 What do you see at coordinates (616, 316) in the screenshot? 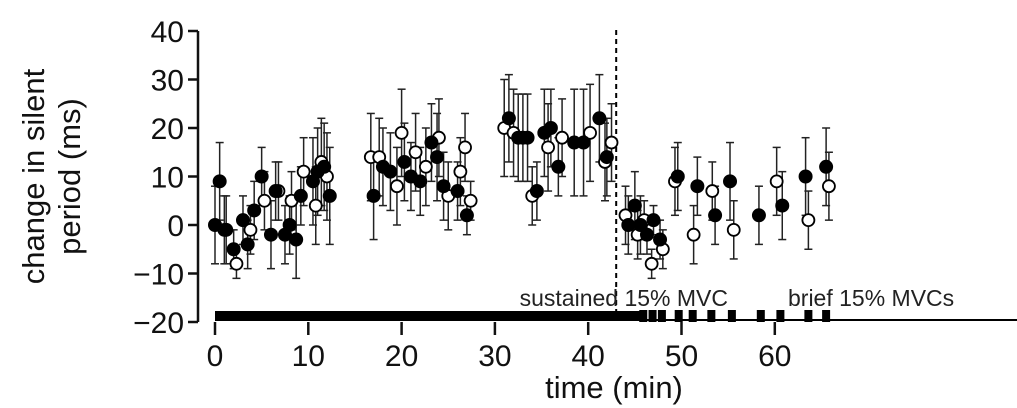
I see `phase-bar` at bounding box center [616, 316].